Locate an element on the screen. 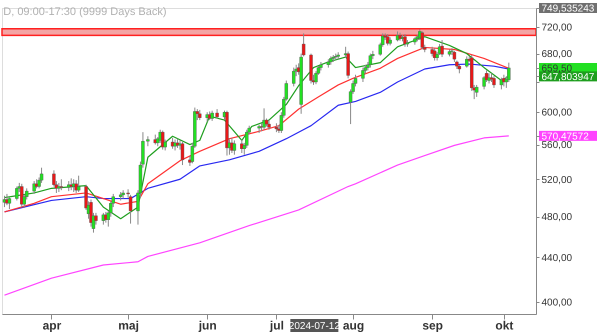 This screenshot has width=600, height=334. x-tick-label: apr is located at coordinates (52, 325).